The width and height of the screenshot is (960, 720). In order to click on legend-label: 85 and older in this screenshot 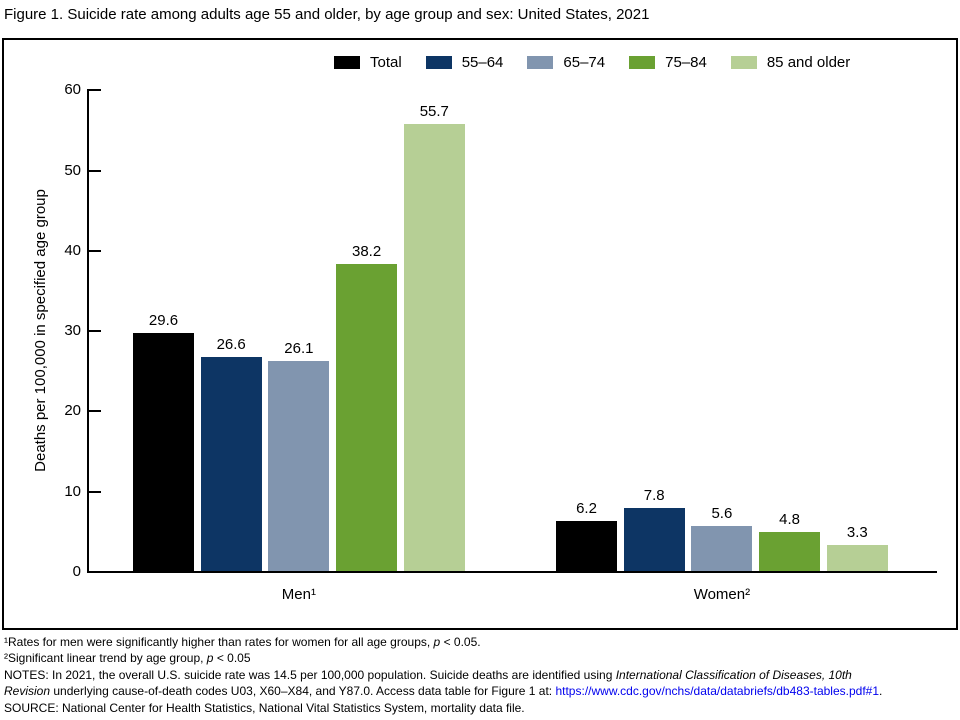, I will do `click(808, 62)`.